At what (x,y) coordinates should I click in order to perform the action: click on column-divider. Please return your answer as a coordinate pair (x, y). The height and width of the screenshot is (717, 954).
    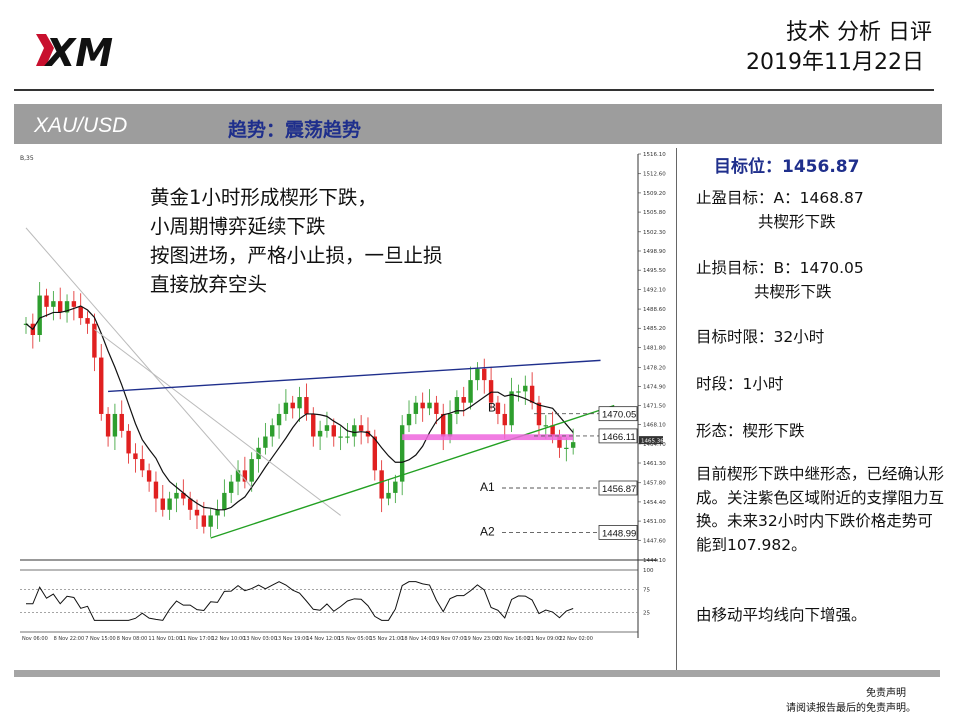
    Looking at the image, I should click on (676, 409).